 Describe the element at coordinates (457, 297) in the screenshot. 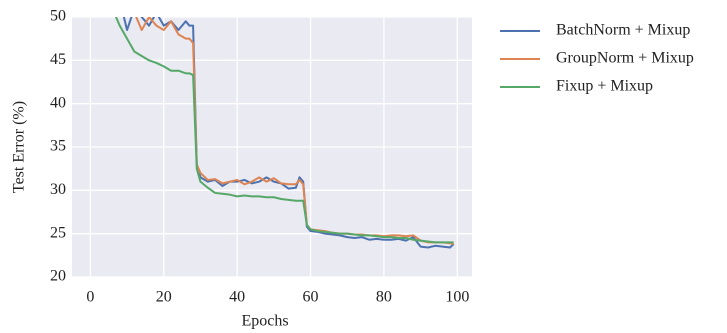

I see `x-tick-label: 100` at that location.